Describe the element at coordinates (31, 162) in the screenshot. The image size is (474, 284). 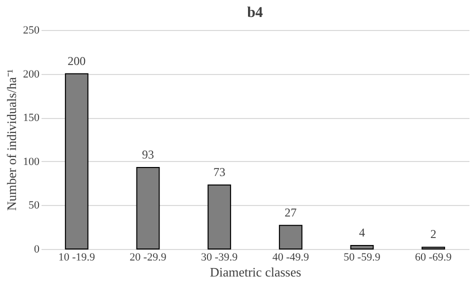
I see `y-tick-label: 100` at that location.